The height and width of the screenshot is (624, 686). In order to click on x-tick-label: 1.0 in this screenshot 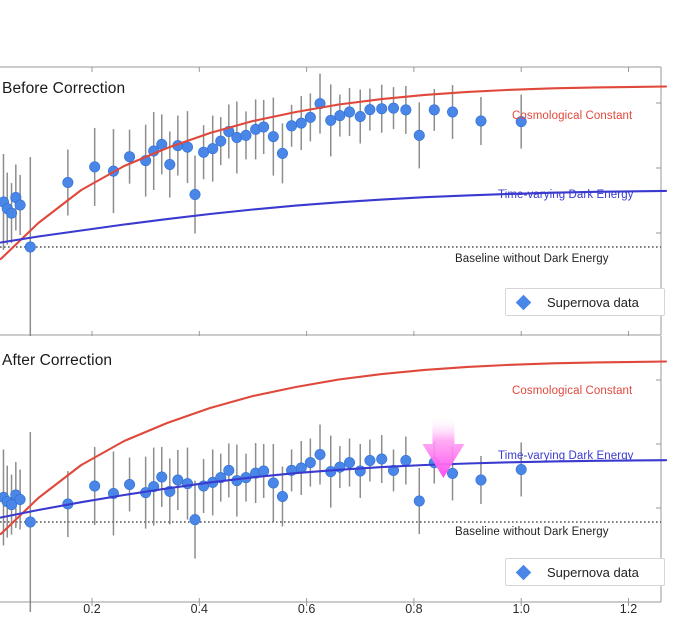, I will do `click(521, 609)`.